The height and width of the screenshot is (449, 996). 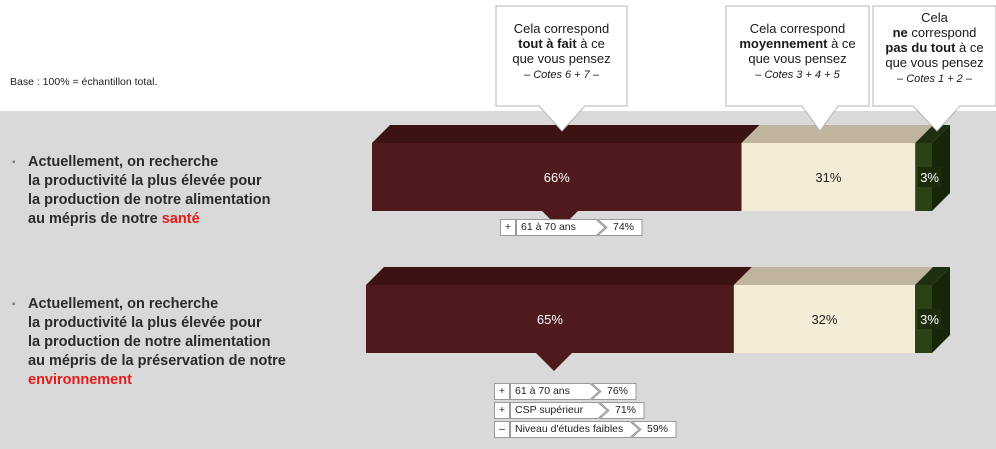 What do you see at coordinates (123, 162) in the screenshot?
I see `question-1-line-1: Actuellement, on recherche` at bounding box center [123, 162].